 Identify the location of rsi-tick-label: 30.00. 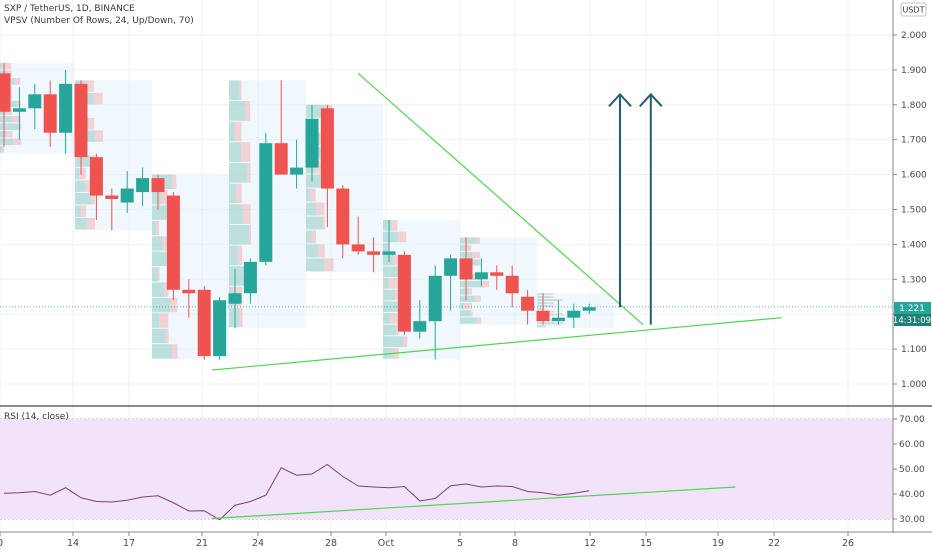
(912, 520).